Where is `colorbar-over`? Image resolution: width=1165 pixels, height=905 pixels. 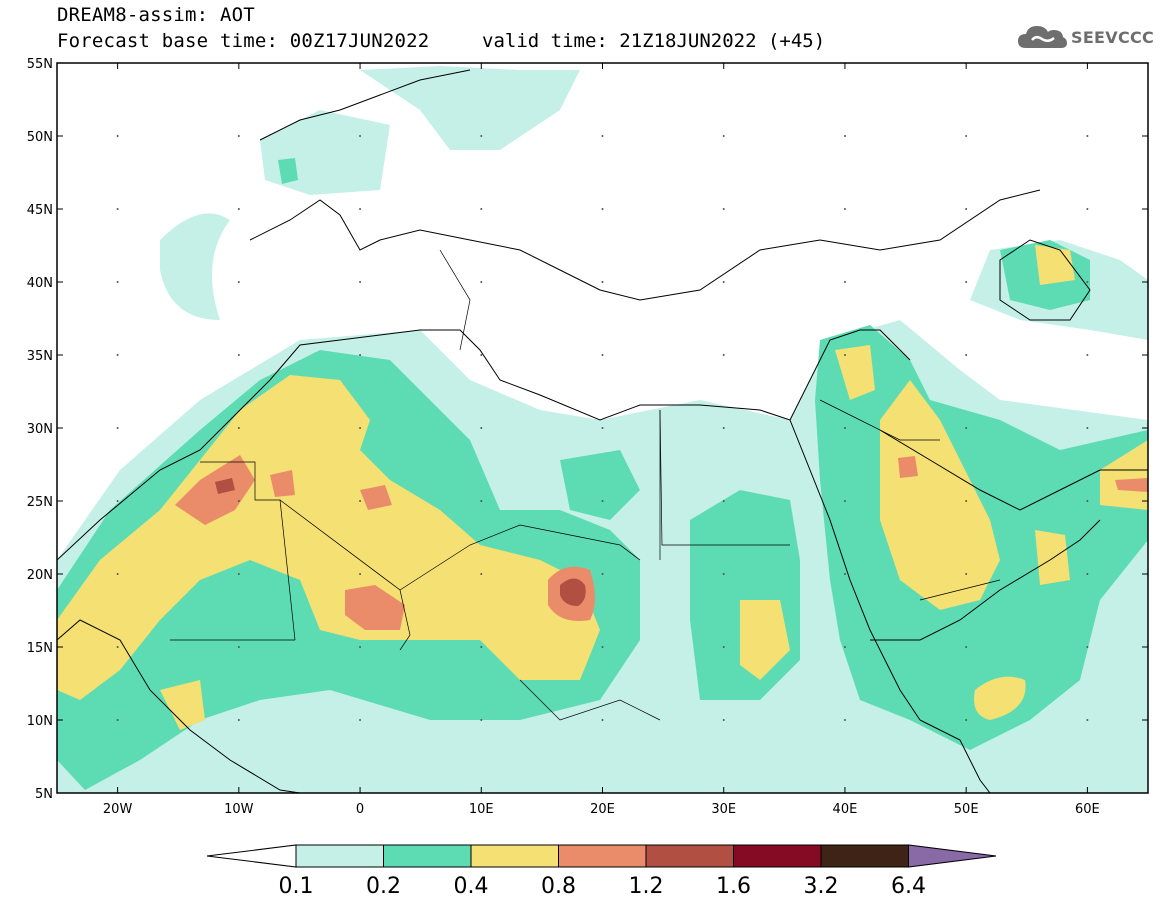
colorbar-over is located at coordinates (952, 856).